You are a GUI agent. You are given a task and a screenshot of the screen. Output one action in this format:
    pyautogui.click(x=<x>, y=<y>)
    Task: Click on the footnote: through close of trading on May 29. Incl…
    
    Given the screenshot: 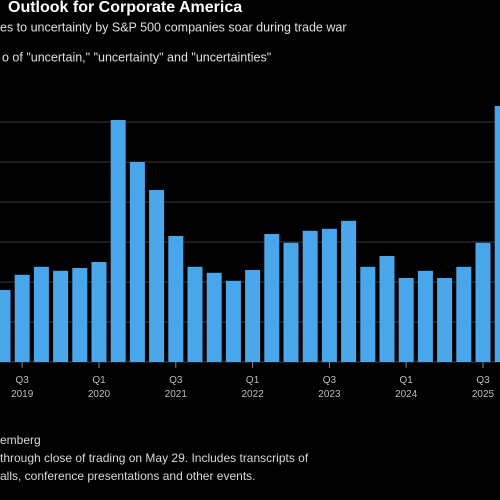 What is the action you would take?
    pyautogui.click(x=154, y=458)
    